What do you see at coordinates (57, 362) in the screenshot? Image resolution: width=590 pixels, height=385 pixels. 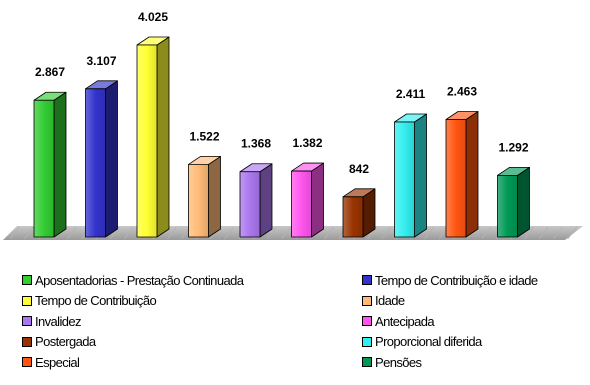 I see `legend-label: Especial` at bounding box center [57, 362].